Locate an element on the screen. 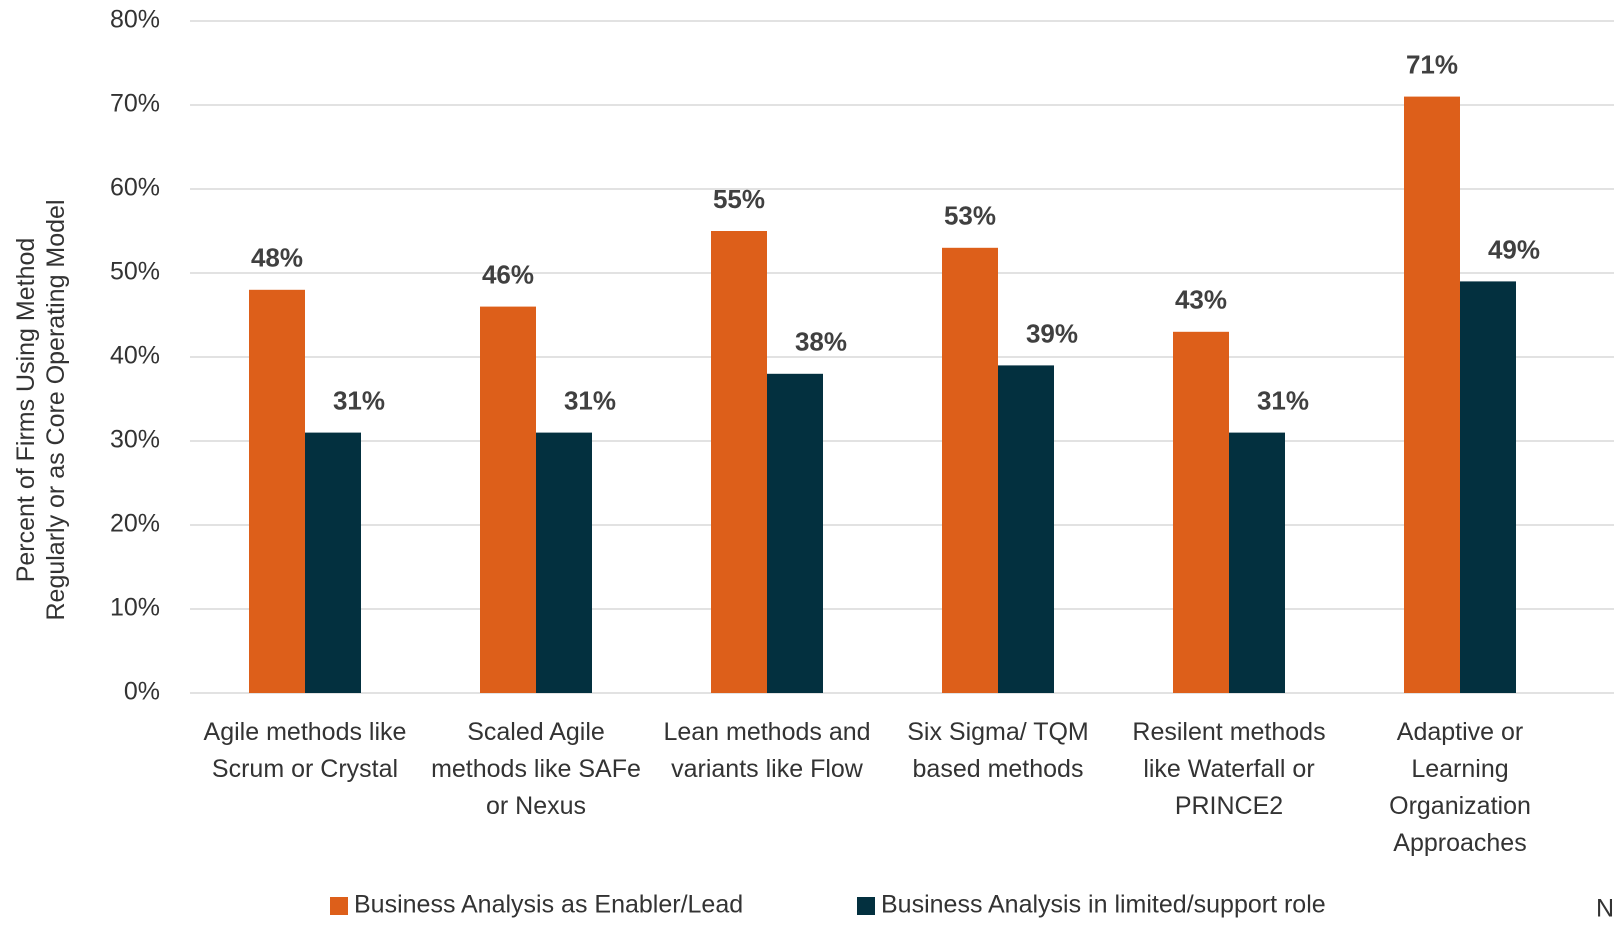 This screenshot has width=1614, height=948. x-tick-label: Lean methods and variants like Flow is located at coordinates (766, 750).